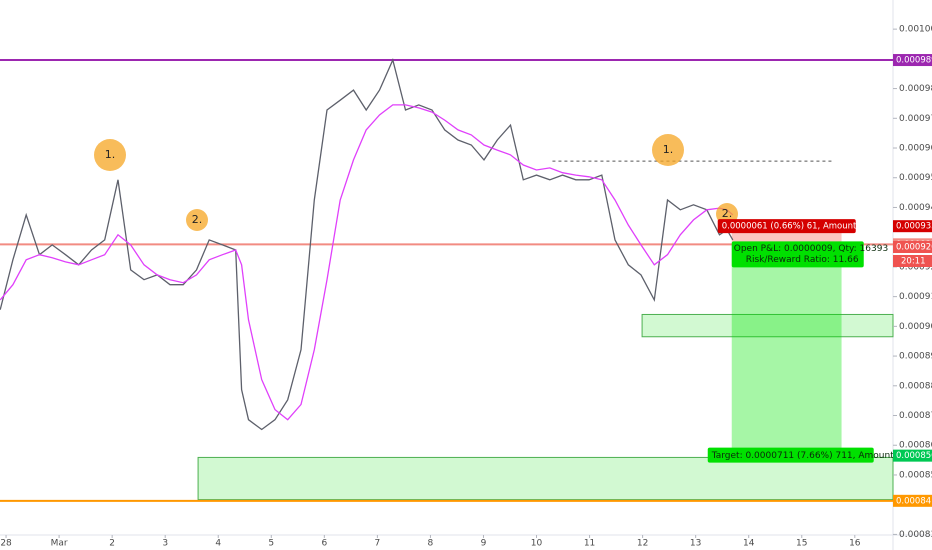 This screenshot has width=932, height=550. I want to click on y-tick-label: 0.0009700, so click(915, 119).